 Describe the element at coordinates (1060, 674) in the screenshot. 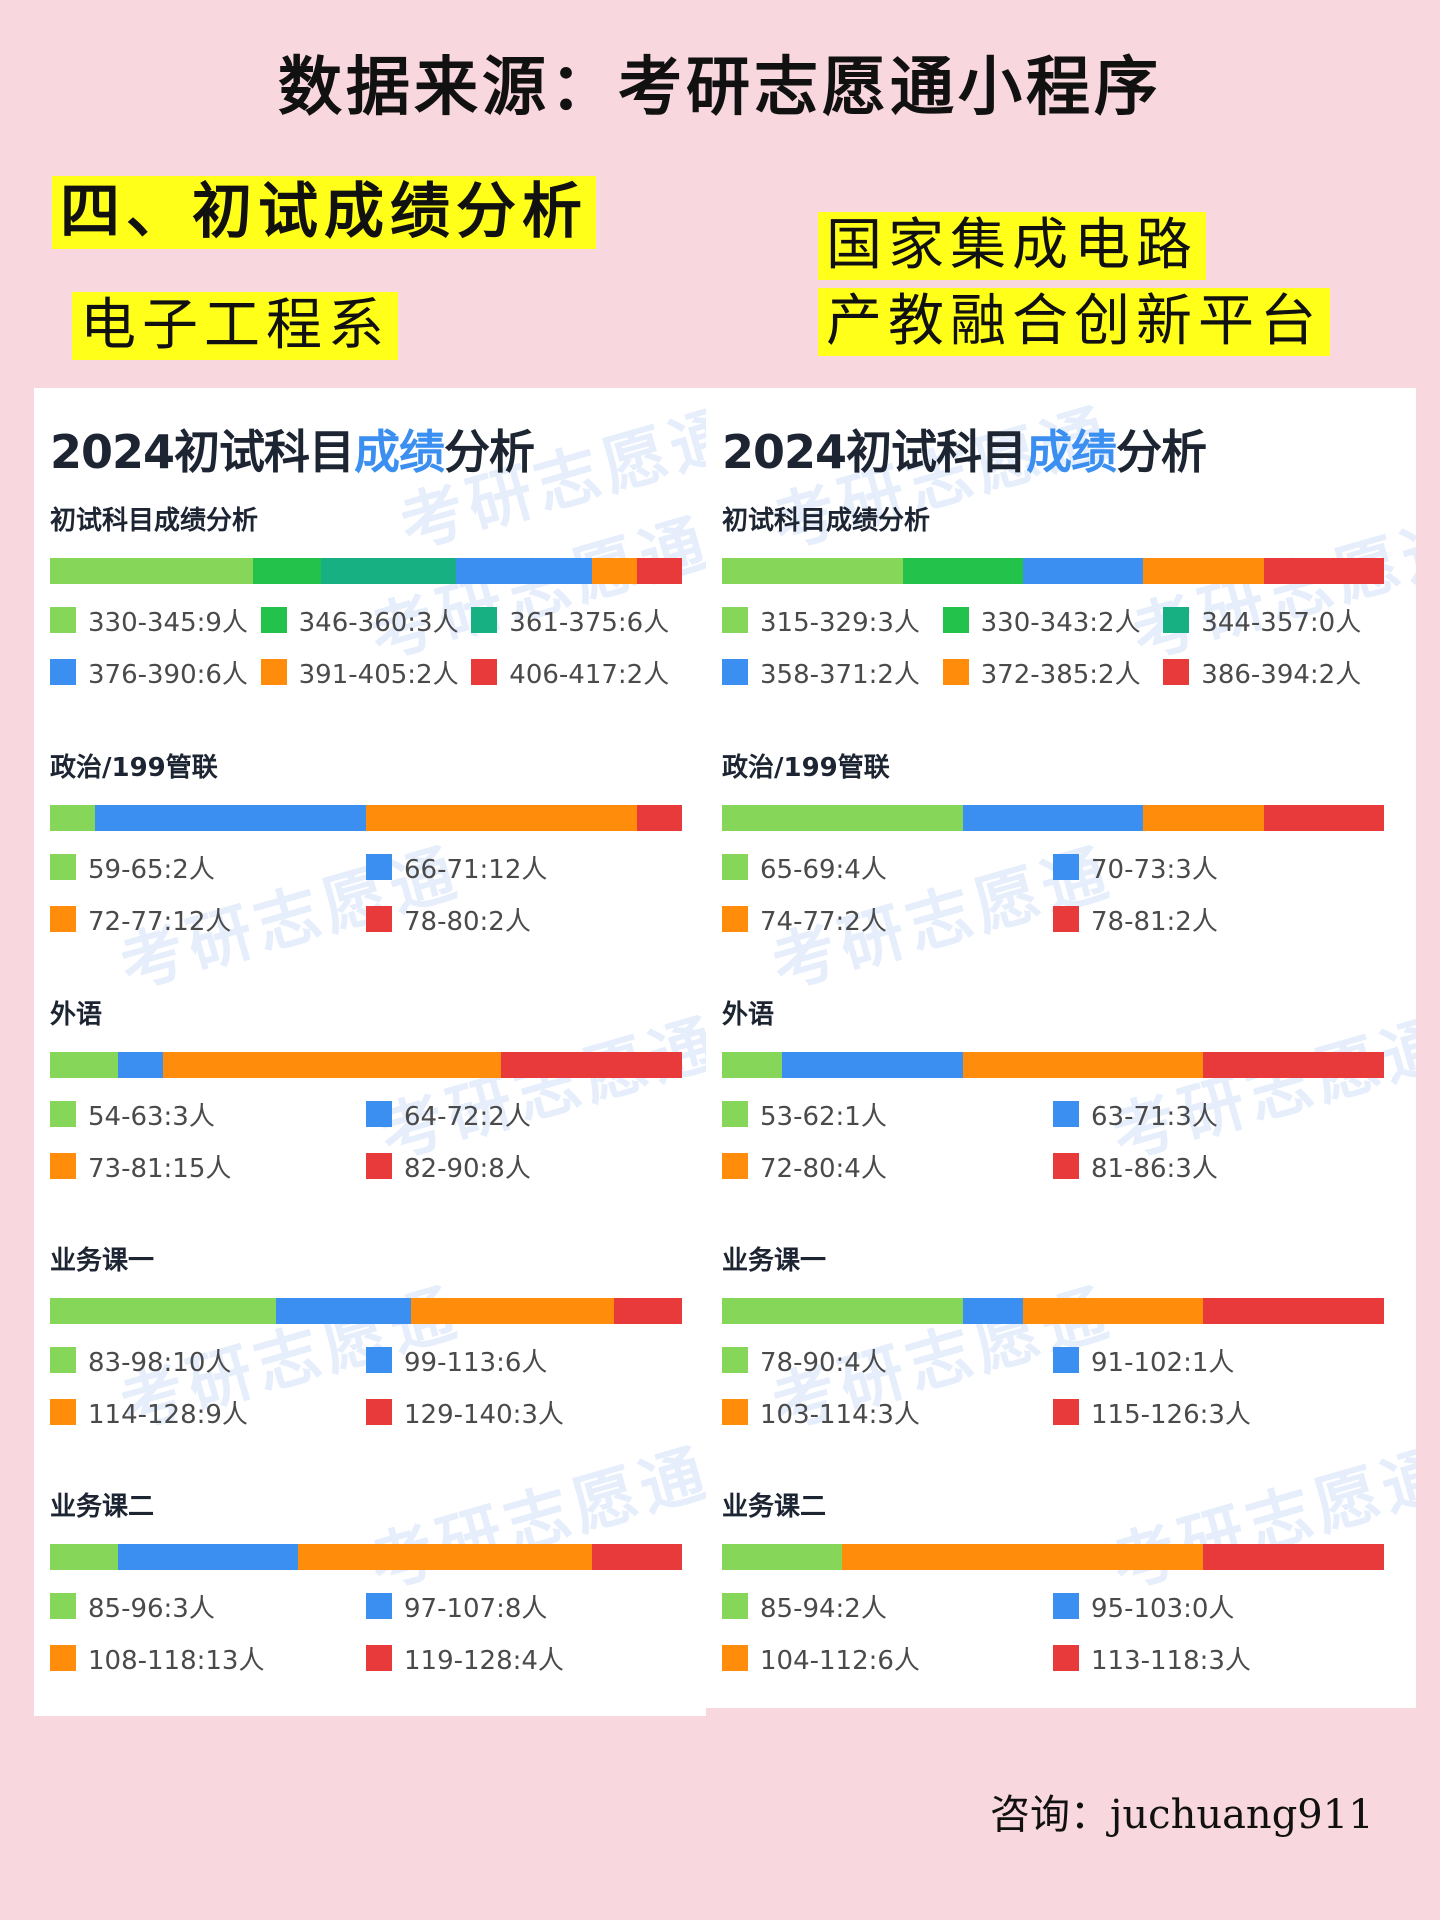

I see `legend-label: 372-385:2人` at that location.